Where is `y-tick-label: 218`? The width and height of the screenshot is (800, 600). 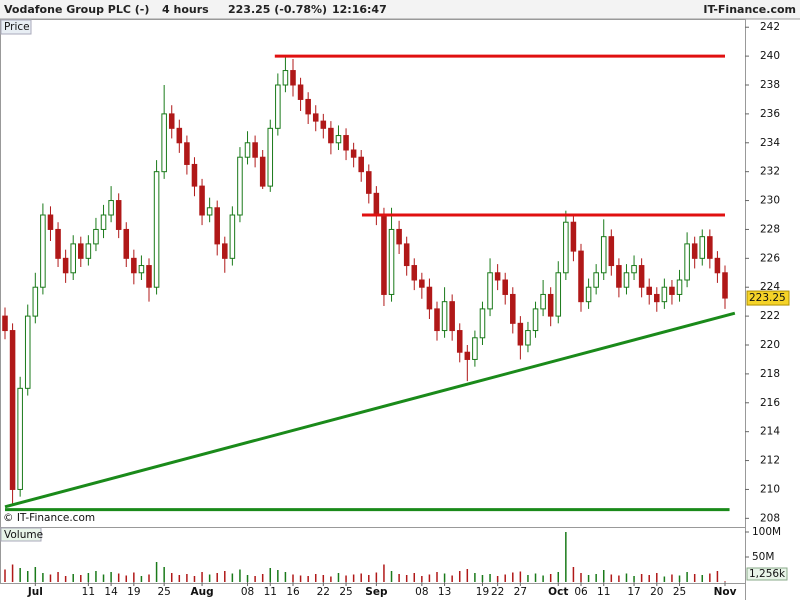 y-tick-label: 218 is located at coordinates (770, 374).